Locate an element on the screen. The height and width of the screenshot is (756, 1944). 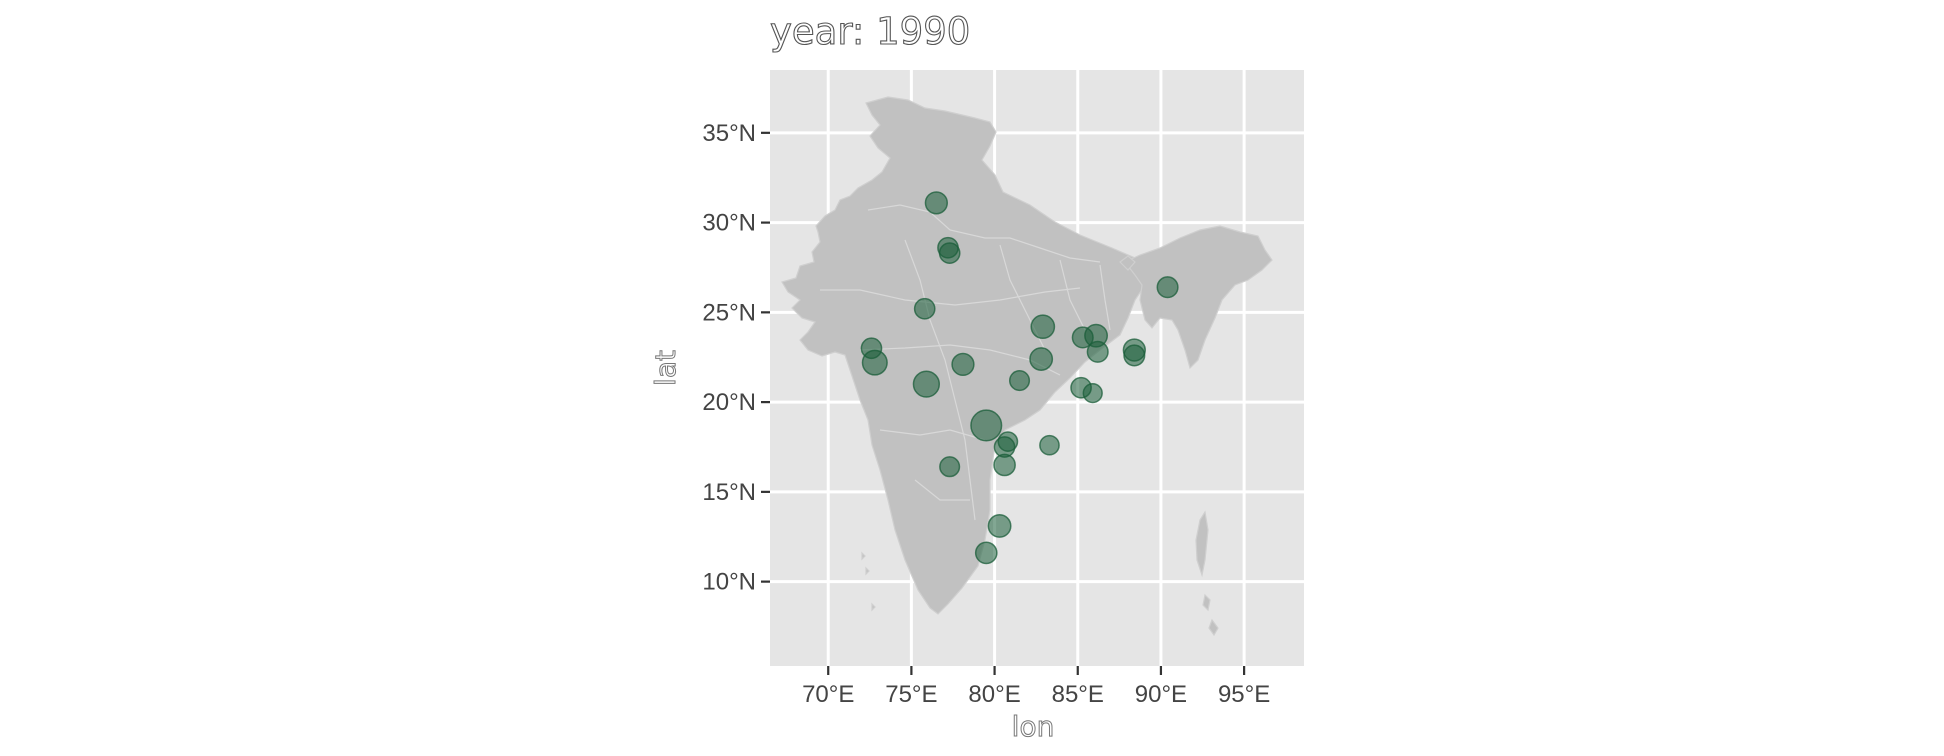
x-tick-label: 70°E is located at coordinates (828, 694).